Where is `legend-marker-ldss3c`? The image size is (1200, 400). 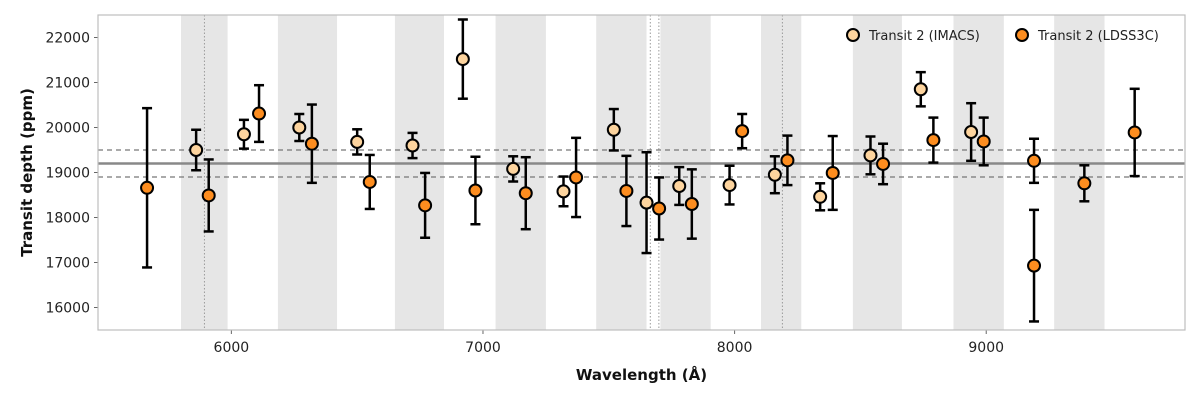
legend-marker-ldss3c is located at coordinates (1022, 35).